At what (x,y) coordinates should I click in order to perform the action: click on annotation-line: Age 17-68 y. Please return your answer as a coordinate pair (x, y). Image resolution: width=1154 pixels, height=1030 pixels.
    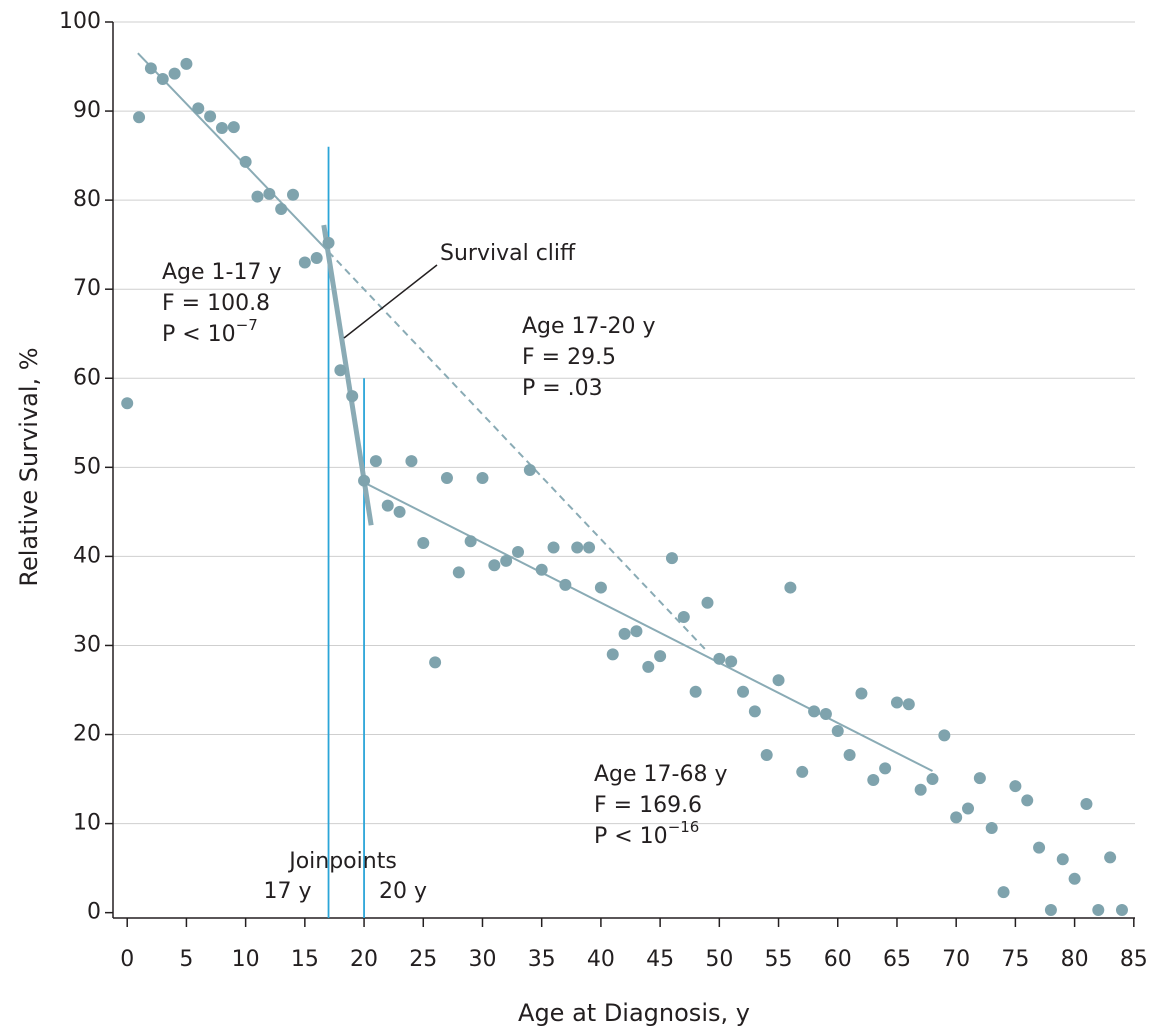
    Looking at the image, I should click on (660, 774).